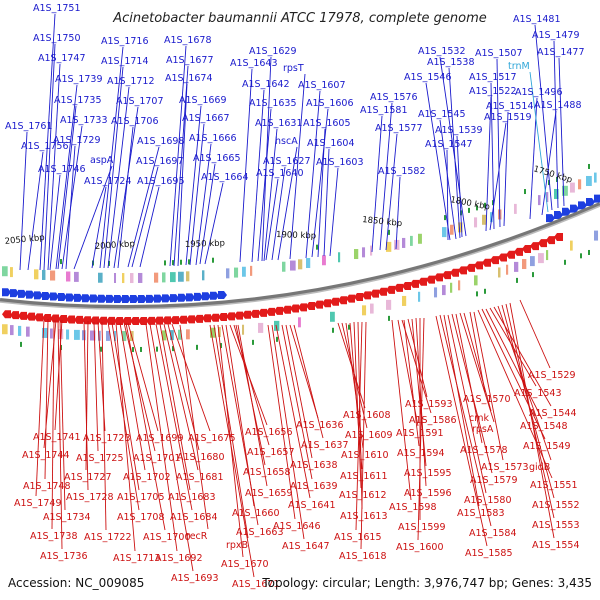 The height and width of the screenshot is (600, 600). Describe the element at coordinates (488, 500) in the screenshot. I see `gene-label: A1S_1580` at that location.